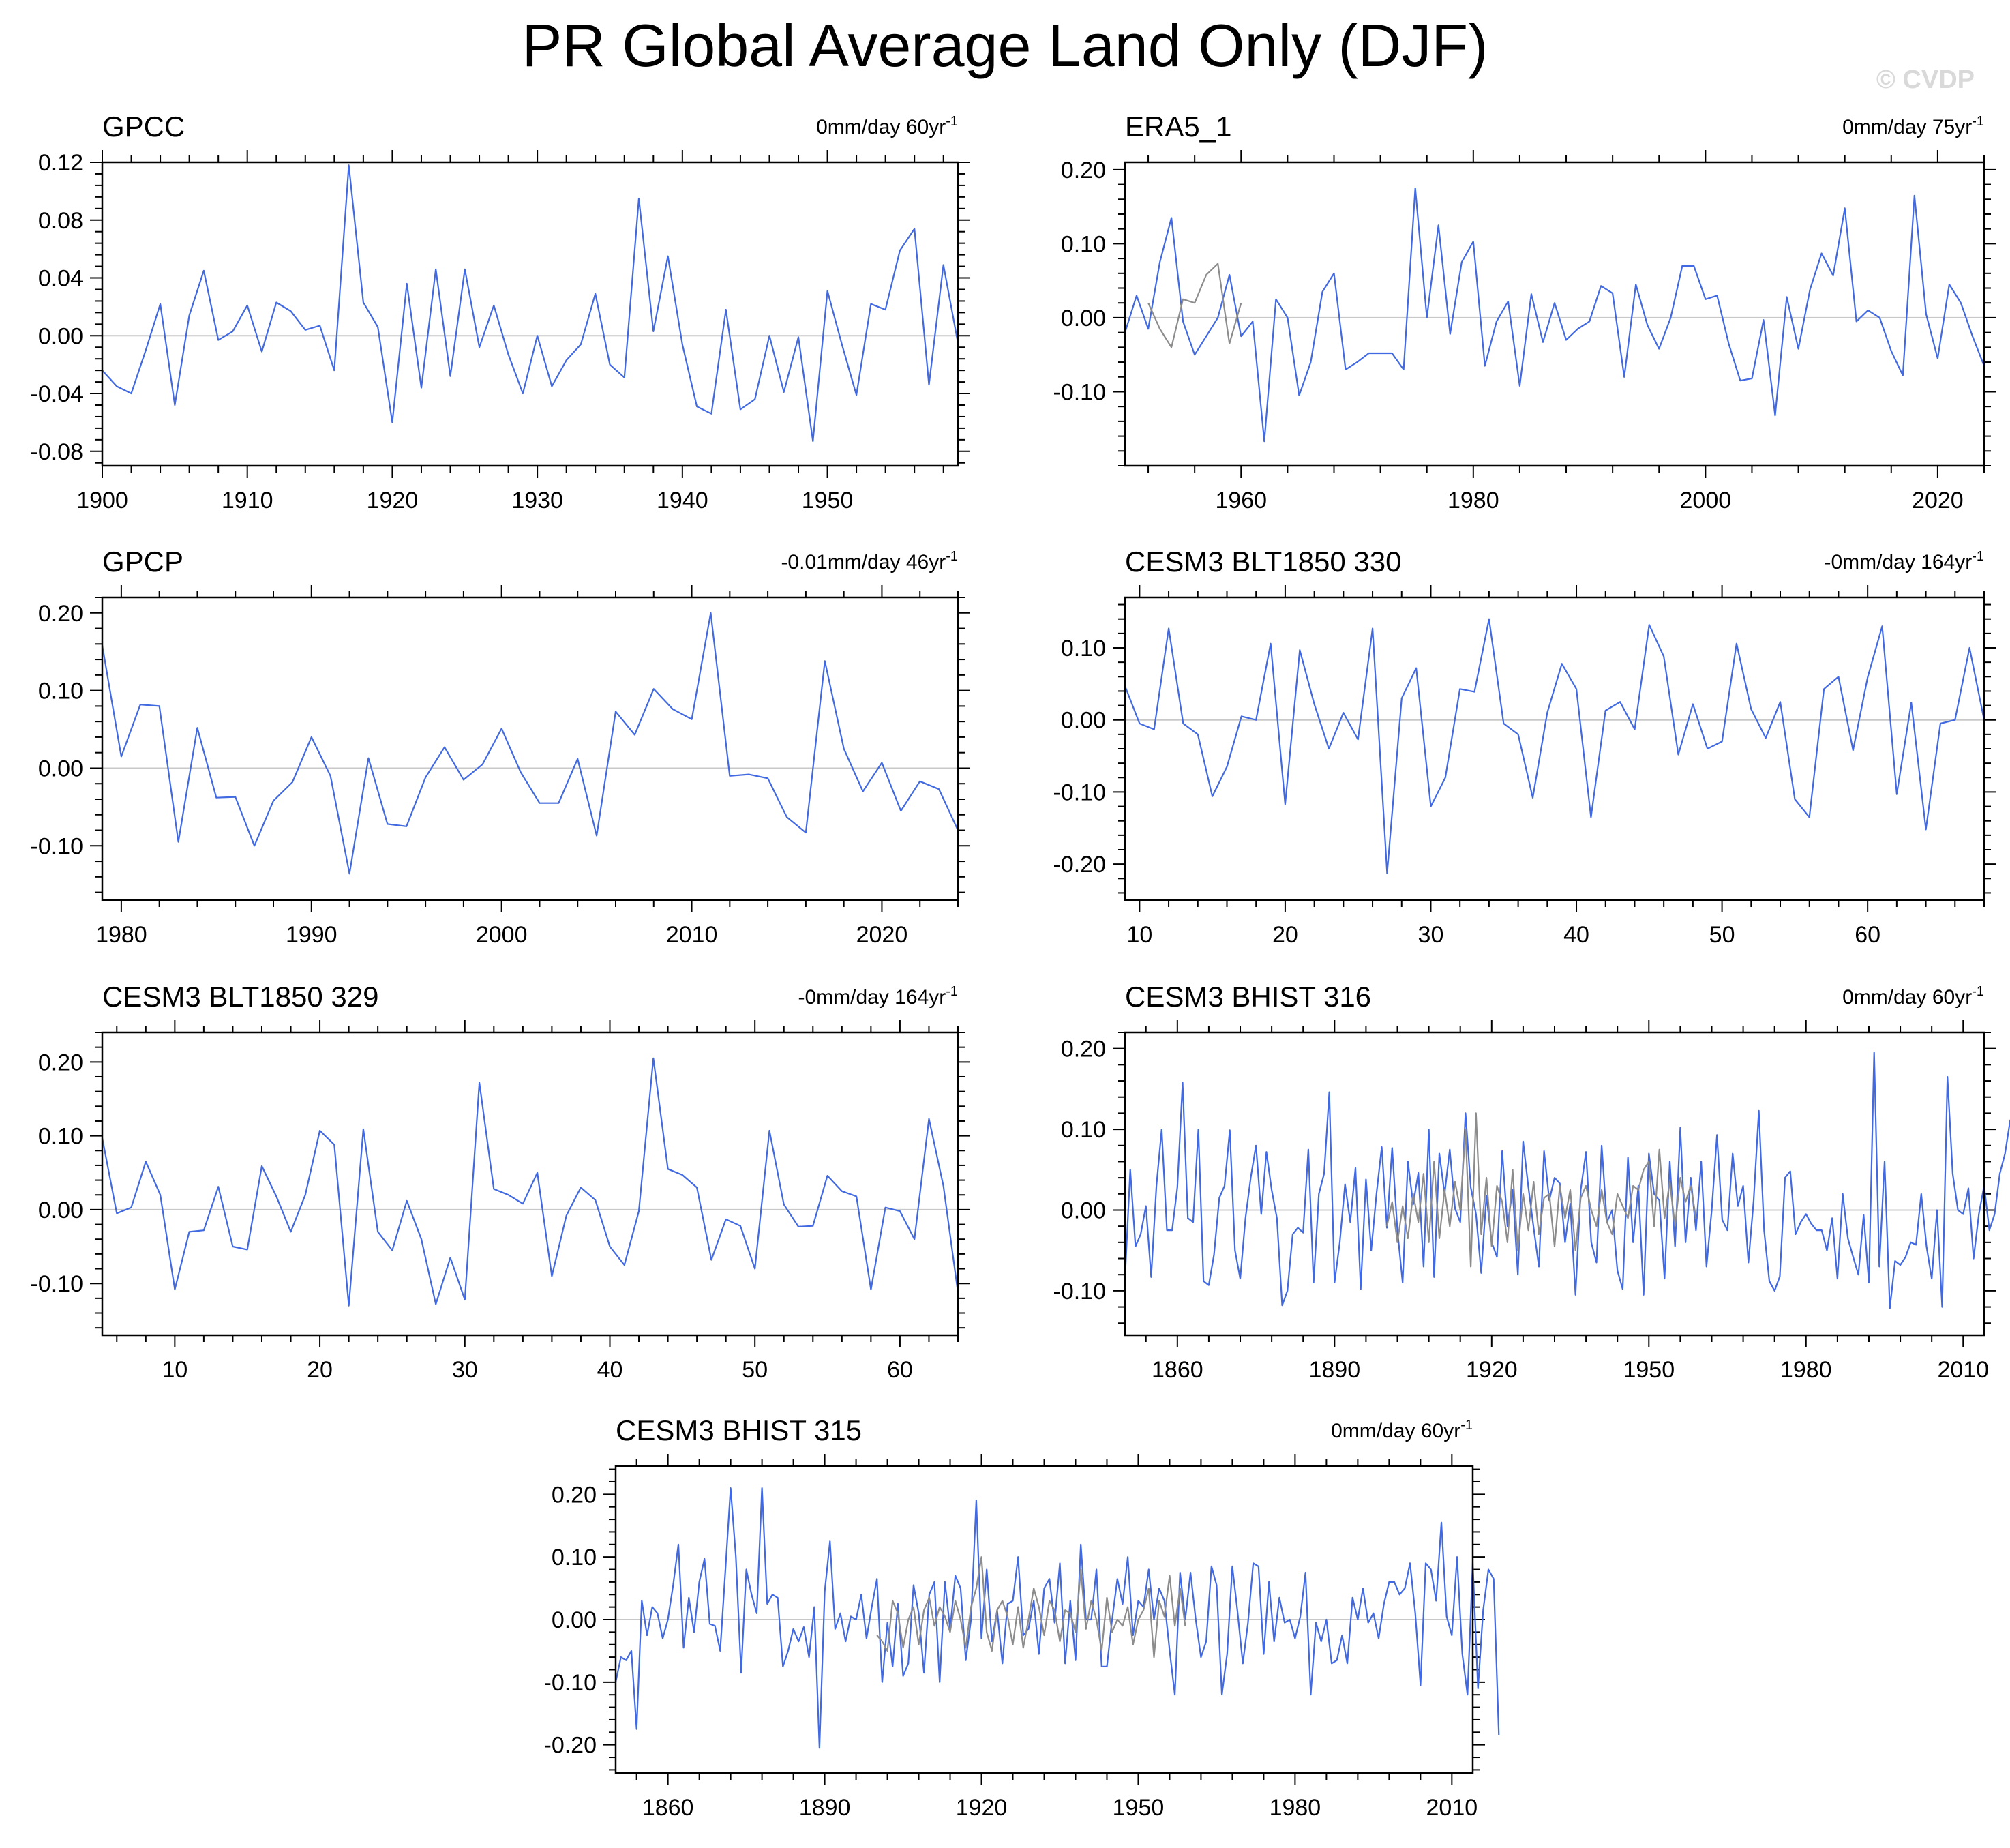 The image size is (2010, 1848). Describe the element at coordinates (143, 126) in the screenshot. I see `panel-title: GPCC` at that location.